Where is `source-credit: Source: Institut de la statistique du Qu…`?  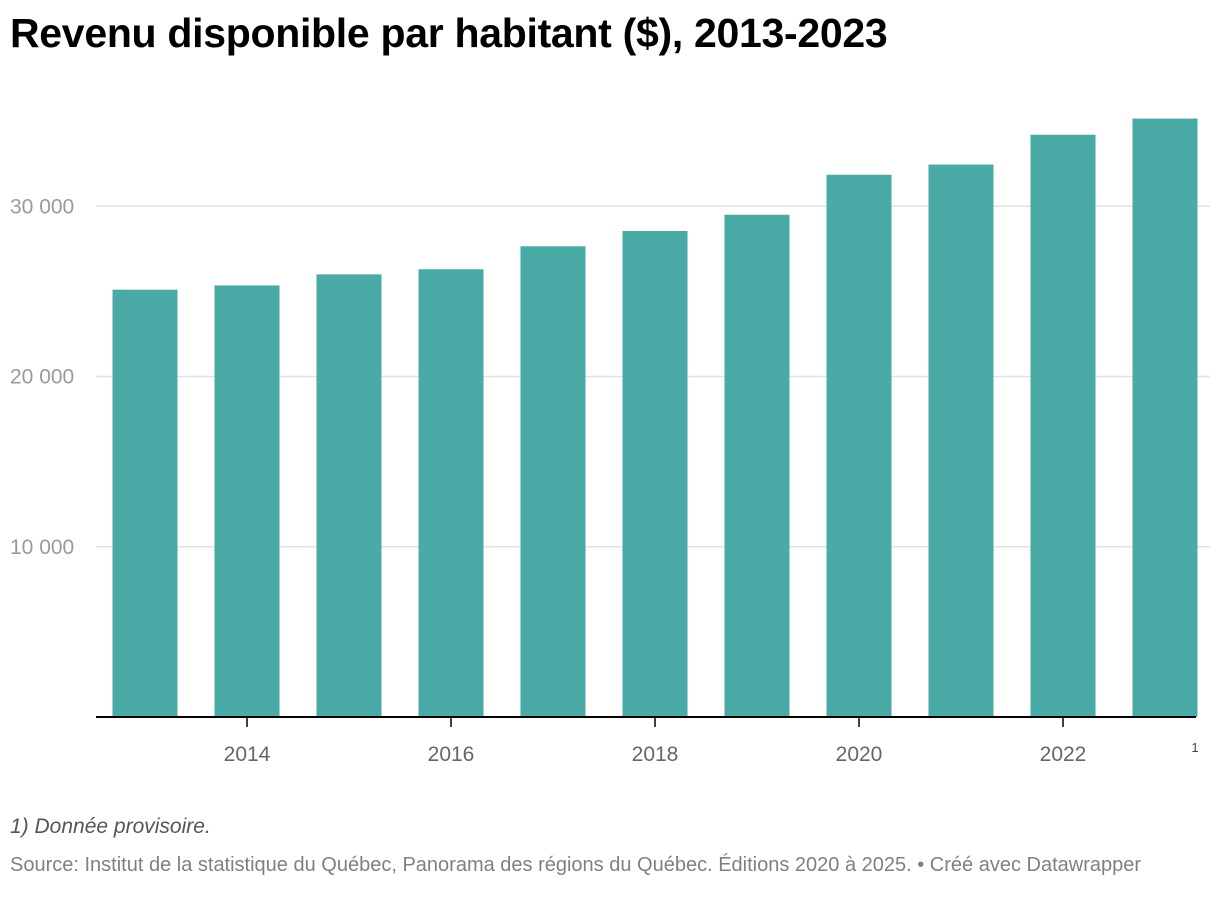
source-credit: Source: Institut de la statistique du Qu… is located at coordinates (576, 865).